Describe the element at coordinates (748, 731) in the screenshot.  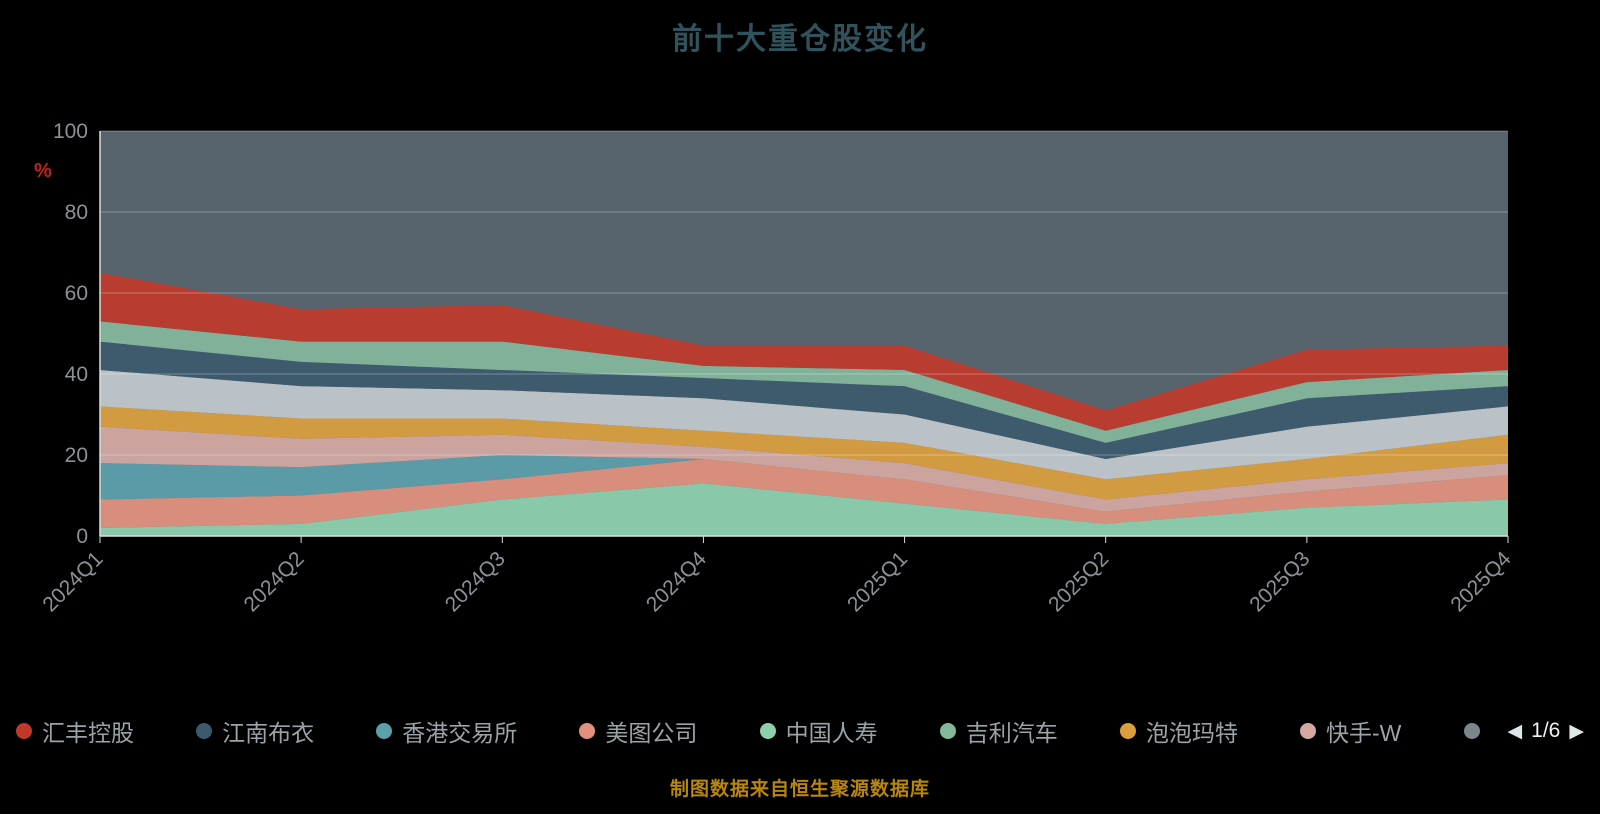
I see `legend-items: 汇丰控股 江南布衣 香港交易所 美图公司 中国人寿 吉利汽车 泡泡玛特 快手-W` at that location.